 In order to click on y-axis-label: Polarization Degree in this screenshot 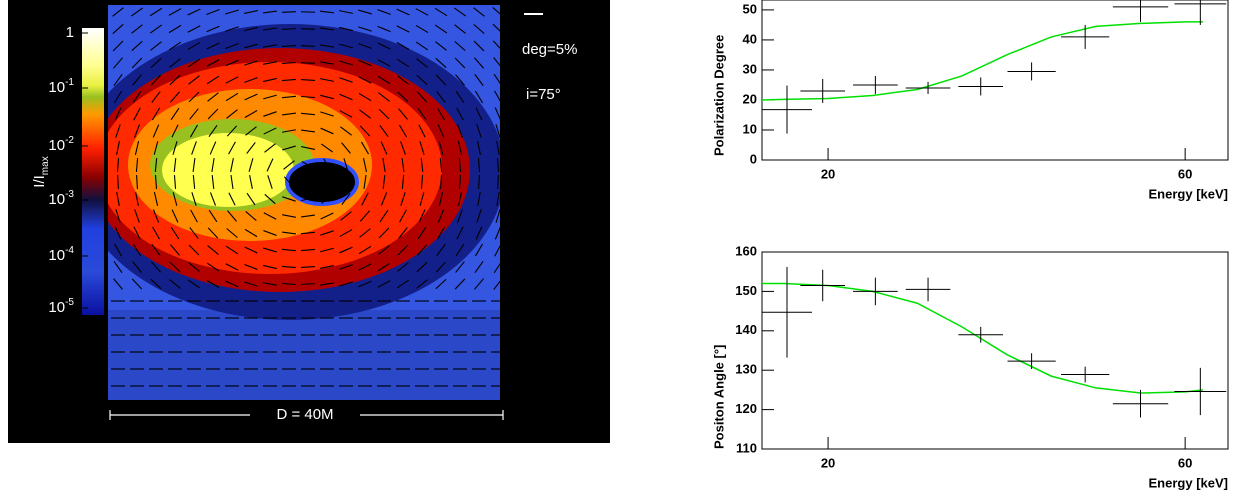, I will do `click(718, 95)`.